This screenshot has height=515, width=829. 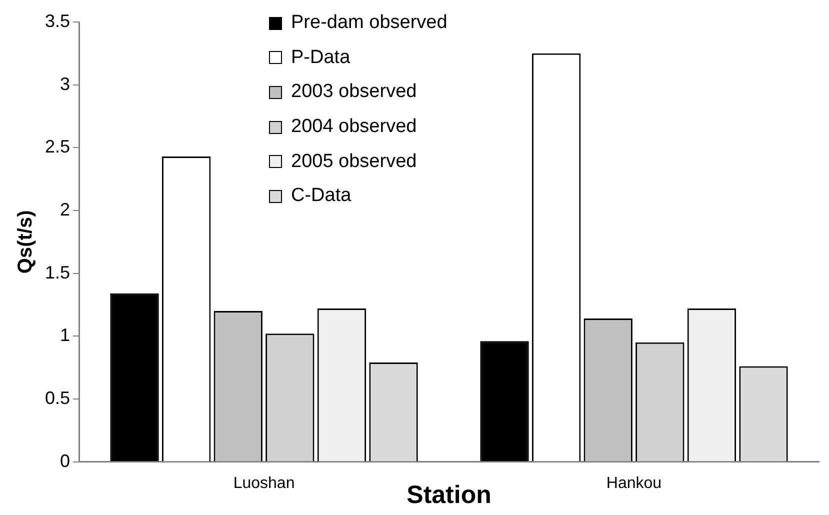 What do you see at coordinates (65, 460) in the screenshot?
I see `y-tick-label: 0` at bounding box center [65, 460].